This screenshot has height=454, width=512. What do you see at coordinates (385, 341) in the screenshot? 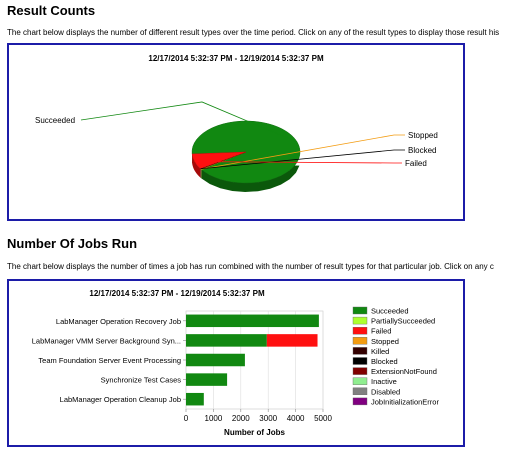
I see `legend-label-stopped: Stopped` at bounding box center [385, 341].